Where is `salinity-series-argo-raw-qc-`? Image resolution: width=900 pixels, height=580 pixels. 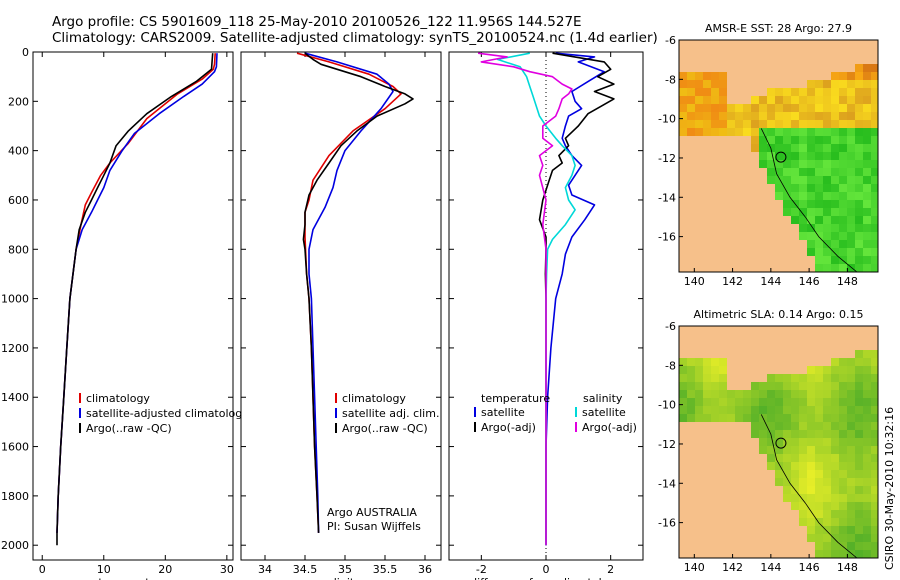 salinity-series-argo-raw-qc- is located at coordinates (358, 292).